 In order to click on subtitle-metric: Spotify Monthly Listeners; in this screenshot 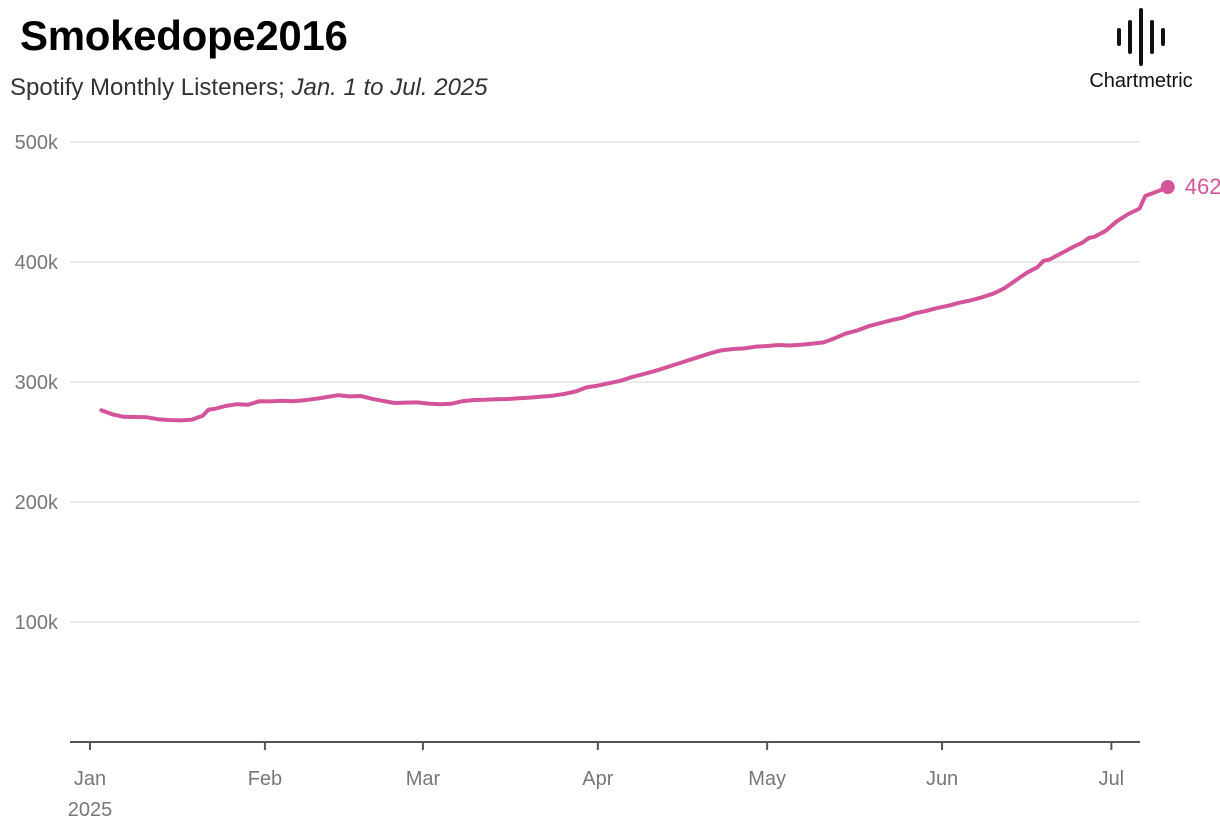, I will do `click(151, 87)`.